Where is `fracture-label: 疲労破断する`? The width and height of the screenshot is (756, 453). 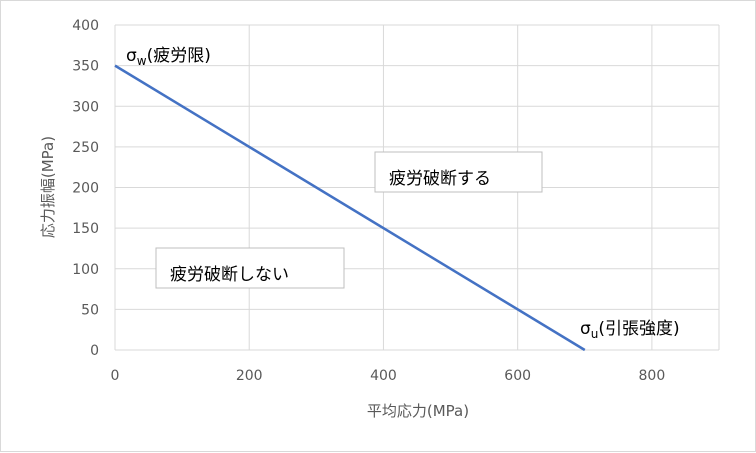 fracture-label: 疲労破断する is located at coordinates (440, 179).